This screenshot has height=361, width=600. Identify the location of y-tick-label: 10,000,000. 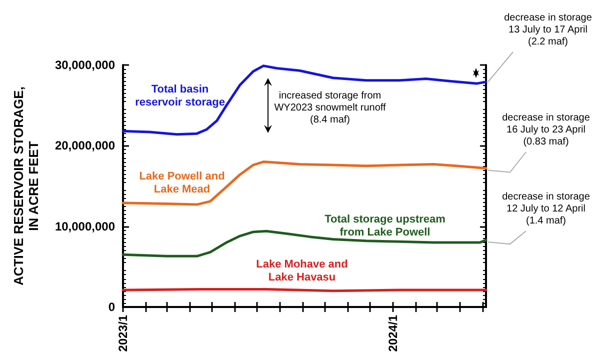
(85, 226).